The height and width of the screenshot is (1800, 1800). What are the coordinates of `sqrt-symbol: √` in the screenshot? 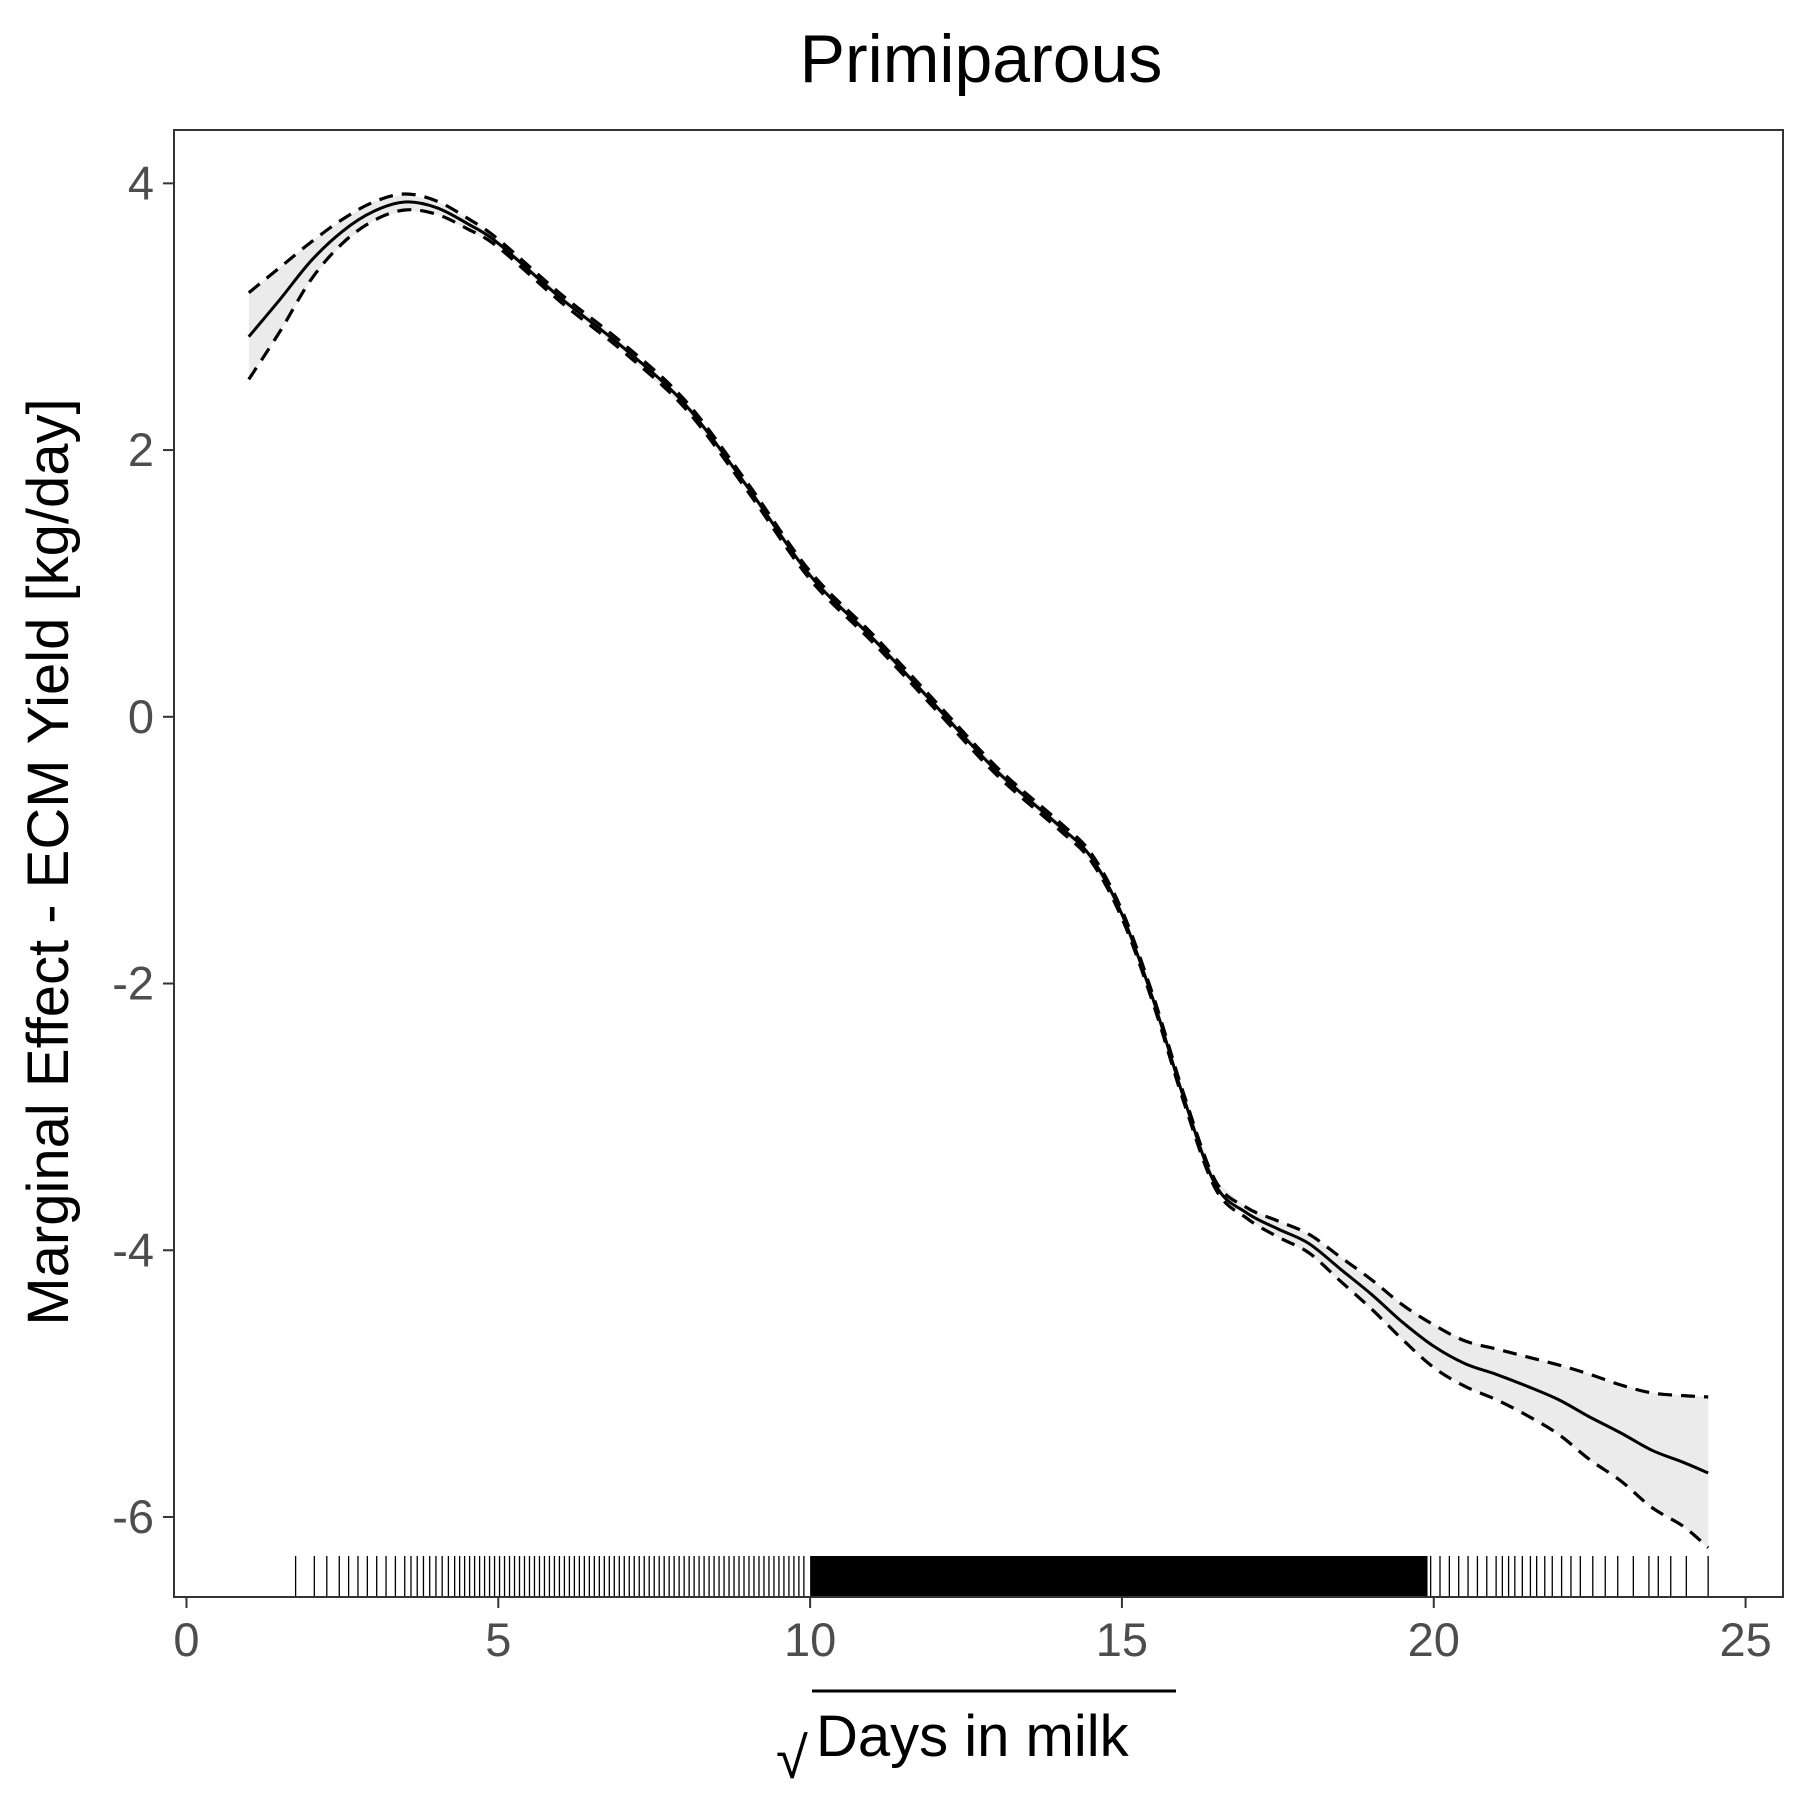 It's located at (792, 1758).